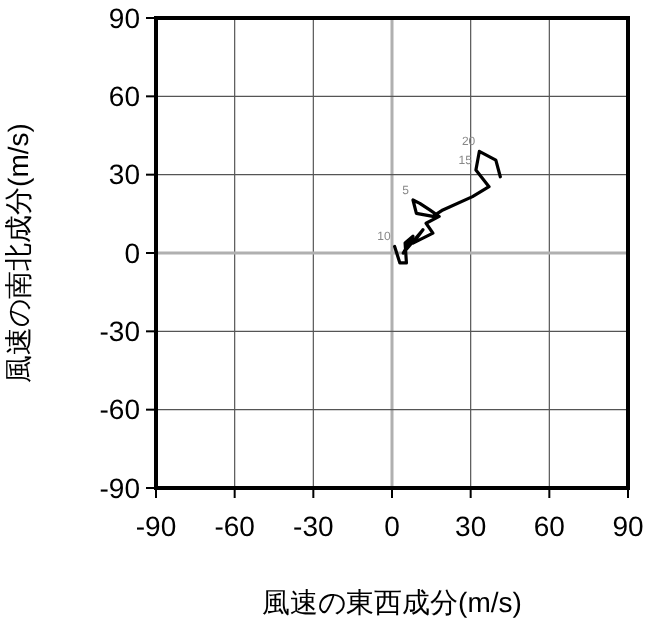  What do you see at coordinates (447, 207) in the screenshot?
I see `line-series` at bounding box center [447, 207].